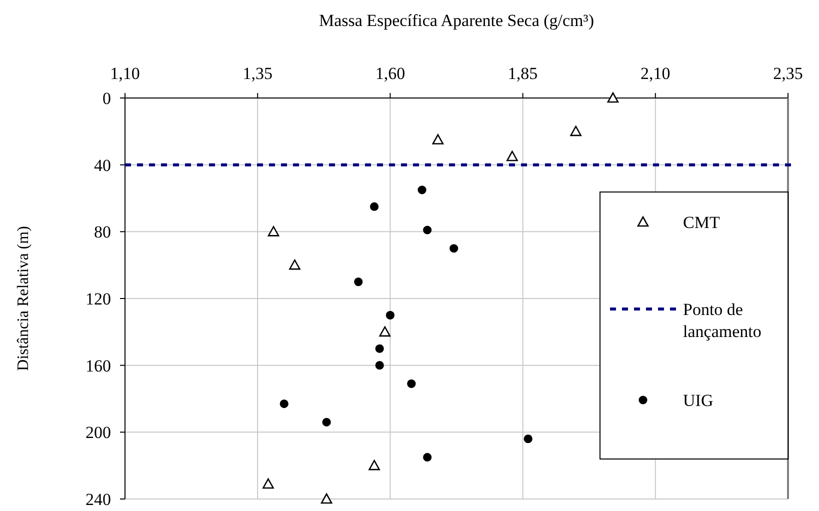  What do you see at coordinates (788, 73) in the screenshot?
I see `x-tick-label: 2,35` at bounding box center [788, 73].